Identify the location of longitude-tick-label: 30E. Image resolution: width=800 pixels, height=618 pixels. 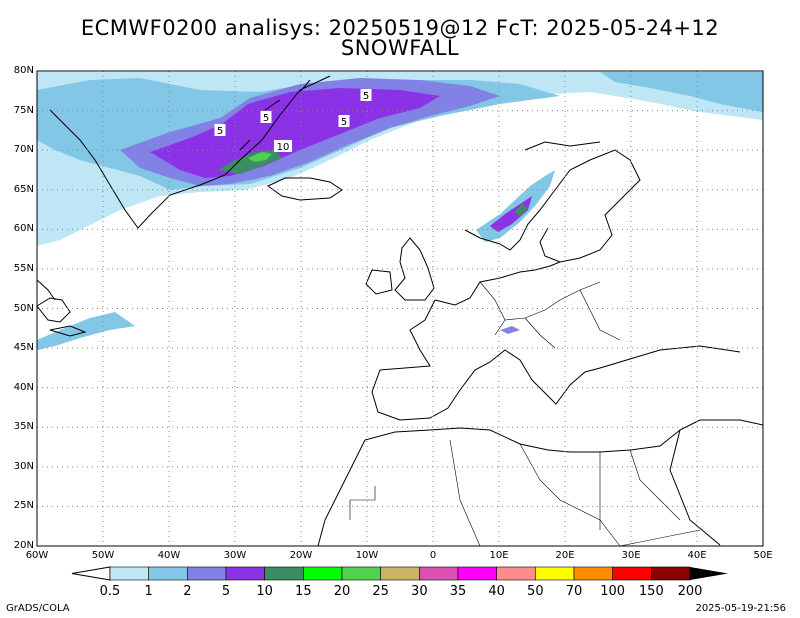
(631, 555).